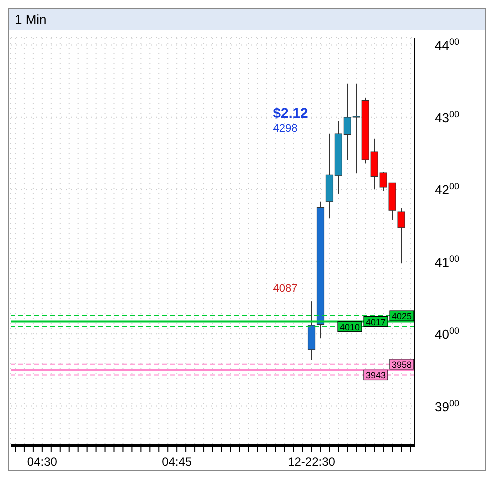 This screenshot has height=492, width=492. What do you see at coordinates (291, 113) in the screenshot?
I see `annotation: $2.12` at bounding box center [291, 113].